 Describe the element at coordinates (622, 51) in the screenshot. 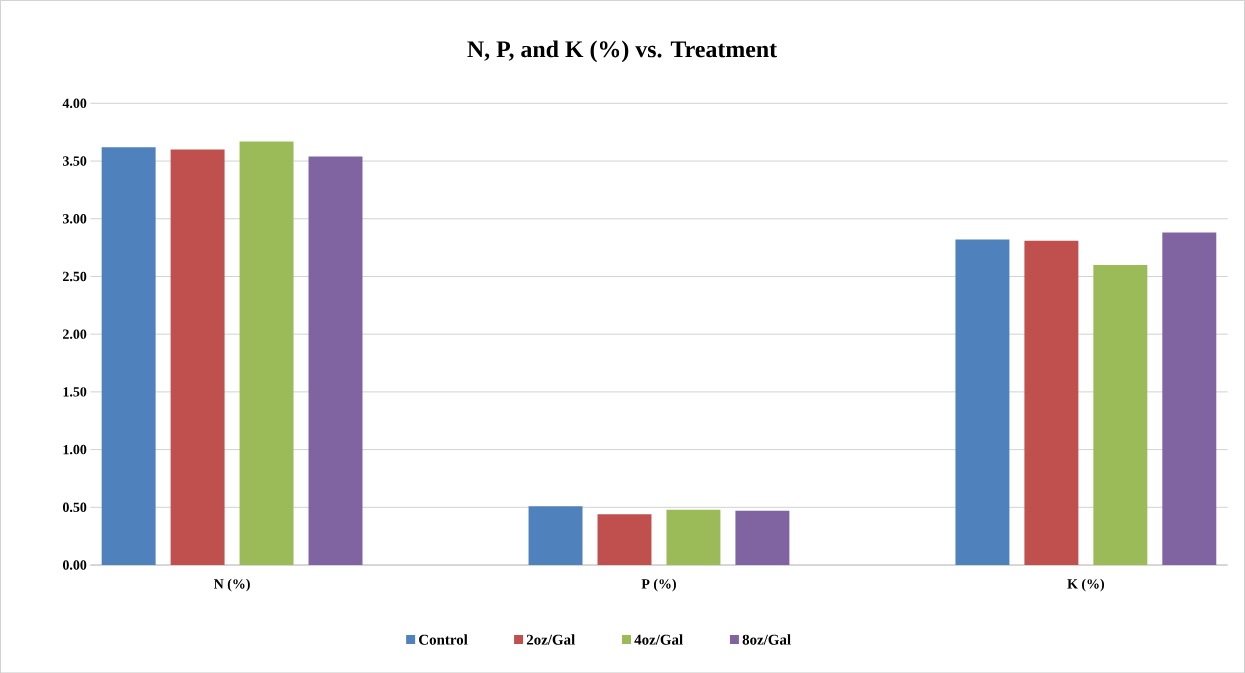

I see `chart-title: N, P, and K (%) vs. Treatment` at that location.